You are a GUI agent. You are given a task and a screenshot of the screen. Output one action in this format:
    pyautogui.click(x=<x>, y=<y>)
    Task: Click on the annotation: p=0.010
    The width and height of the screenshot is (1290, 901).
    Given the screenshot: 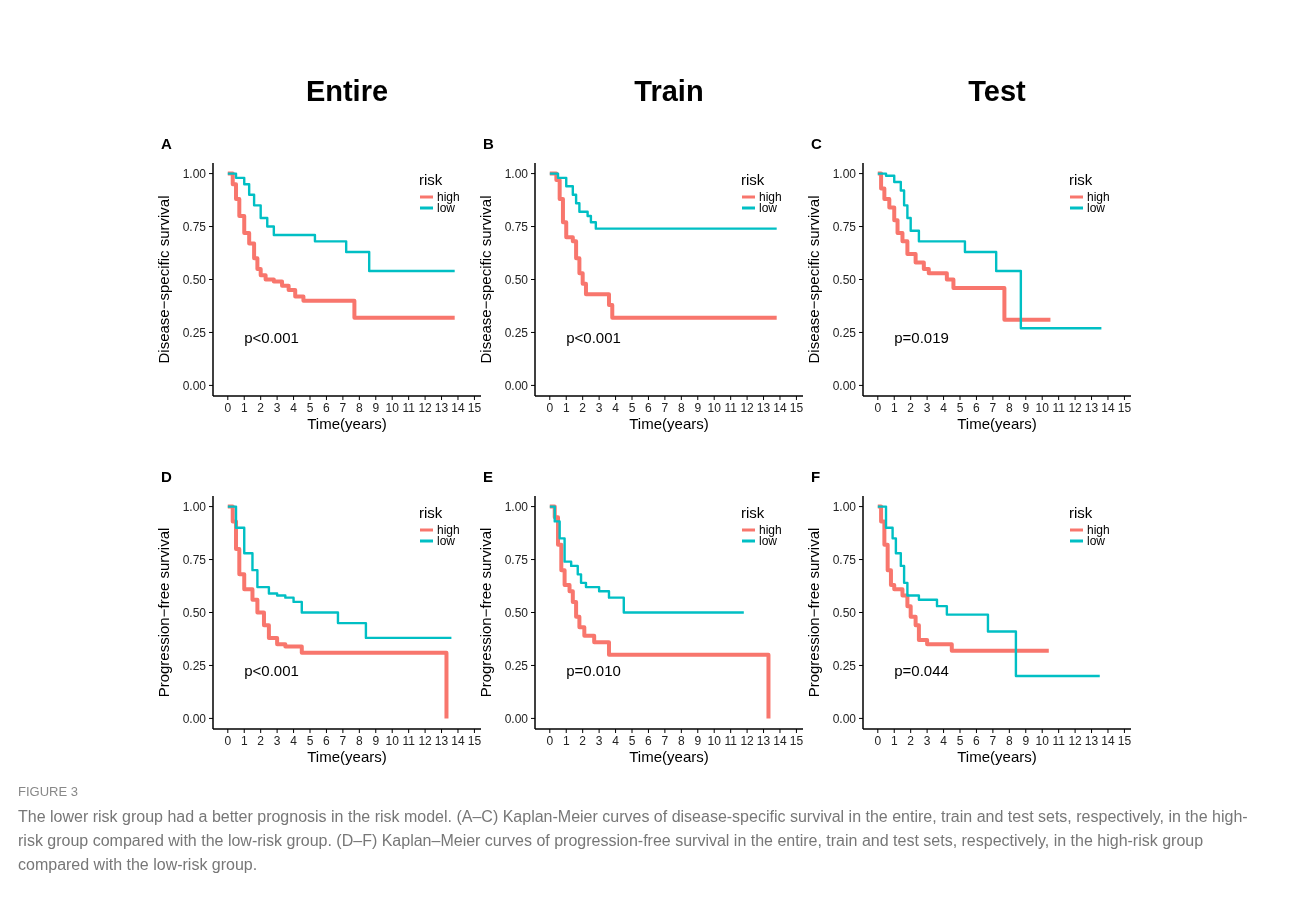 What is the action you would take?
    pyautogui.click(x=593, y=671)
    